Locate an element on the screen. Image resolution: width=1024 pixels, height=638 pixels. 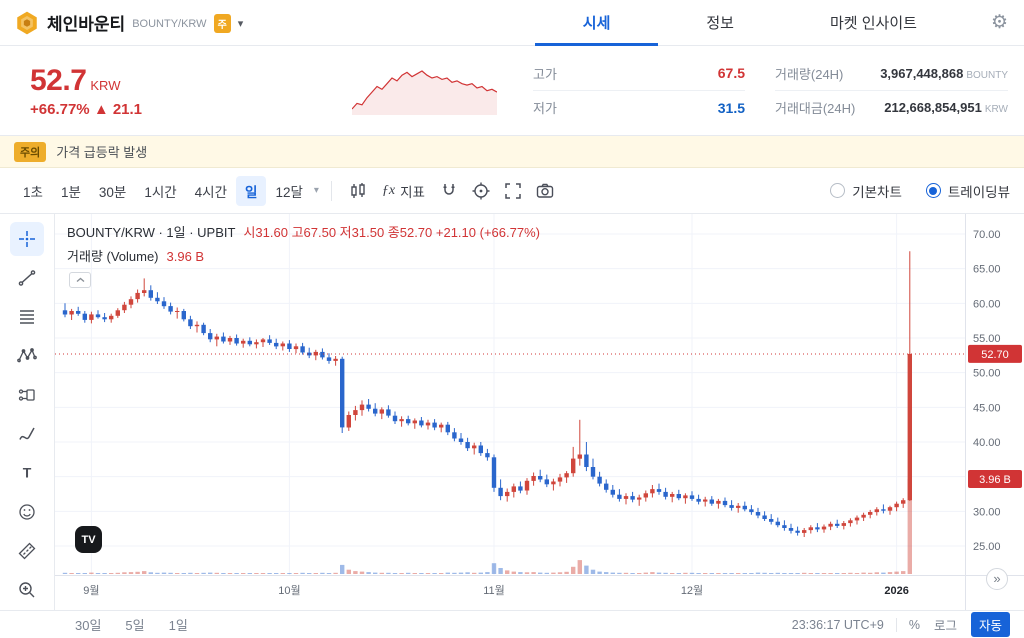
stat-value-row: 거래대금(24H) 212,668,854,951 KRW is located at coordinates (891, 108).